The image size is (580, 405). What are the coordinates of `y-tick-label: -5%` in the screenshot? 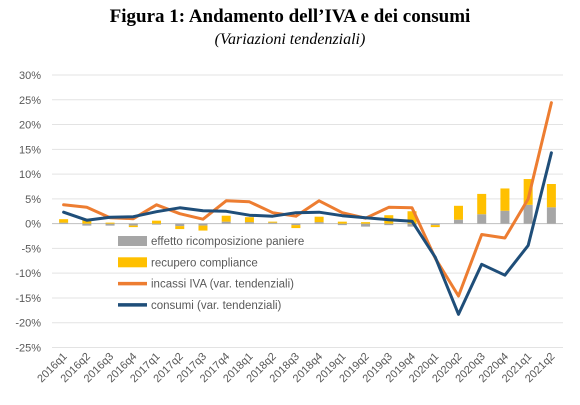 It's located at (31, 249).